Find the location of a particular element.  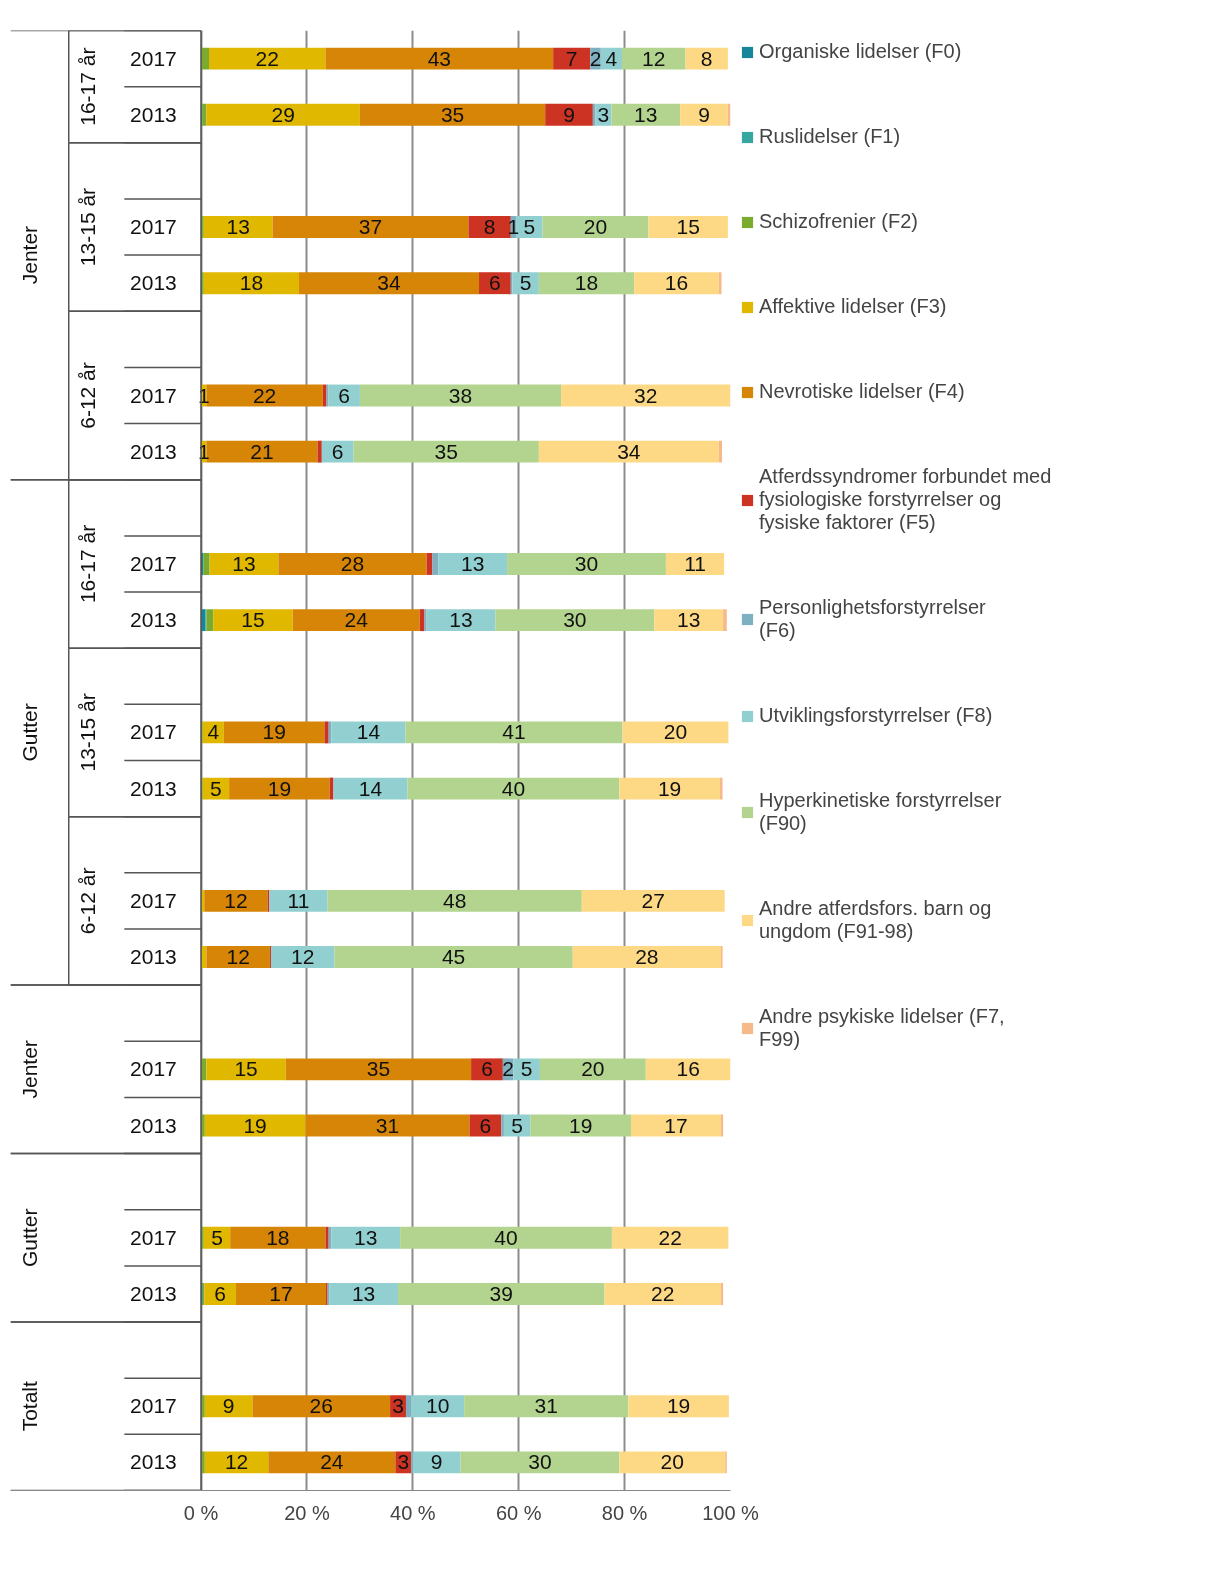

data-label: 31 is located at coordinates (387, 1125).